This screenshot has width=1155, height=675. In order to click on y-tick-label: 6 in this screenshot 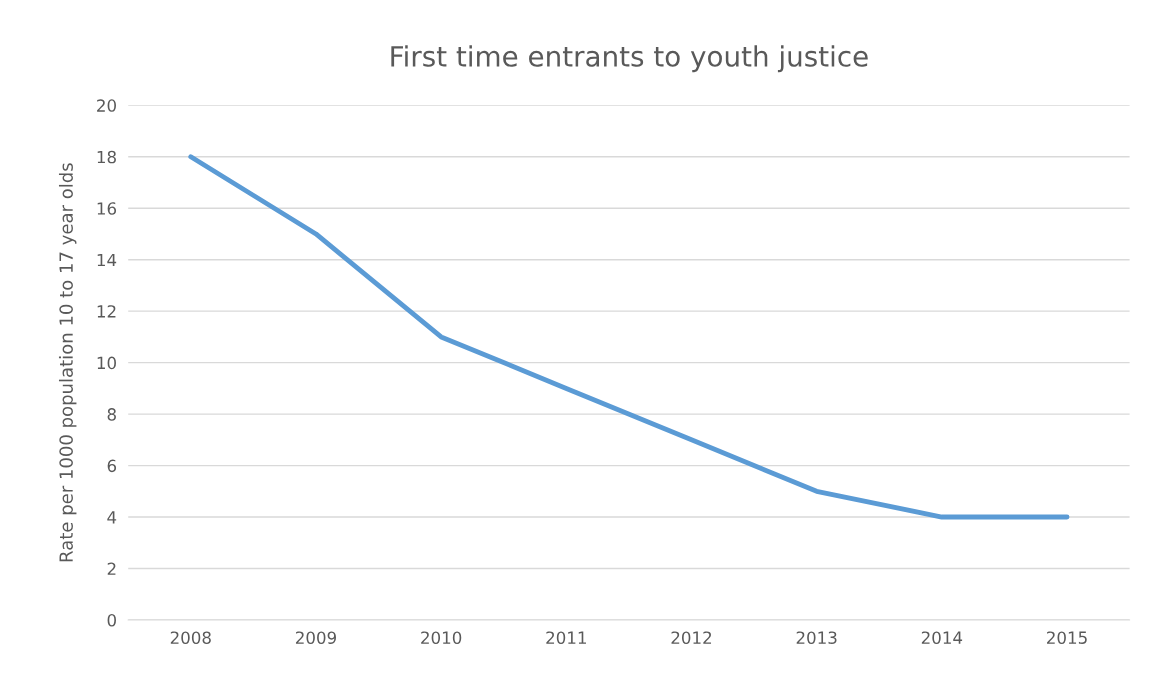, I will do `click(112, 466)`.